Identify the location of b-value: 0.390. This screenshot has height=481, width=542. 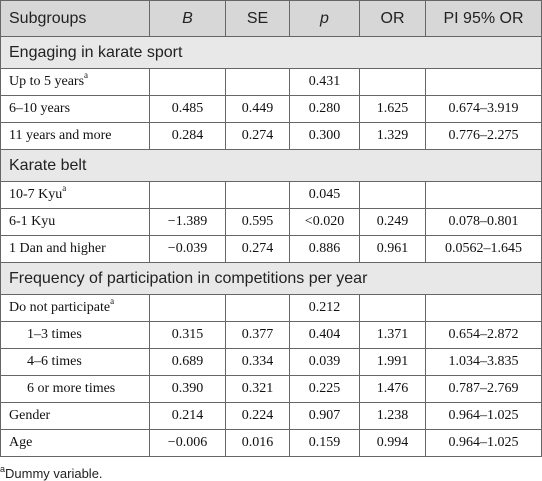
(187, 389).